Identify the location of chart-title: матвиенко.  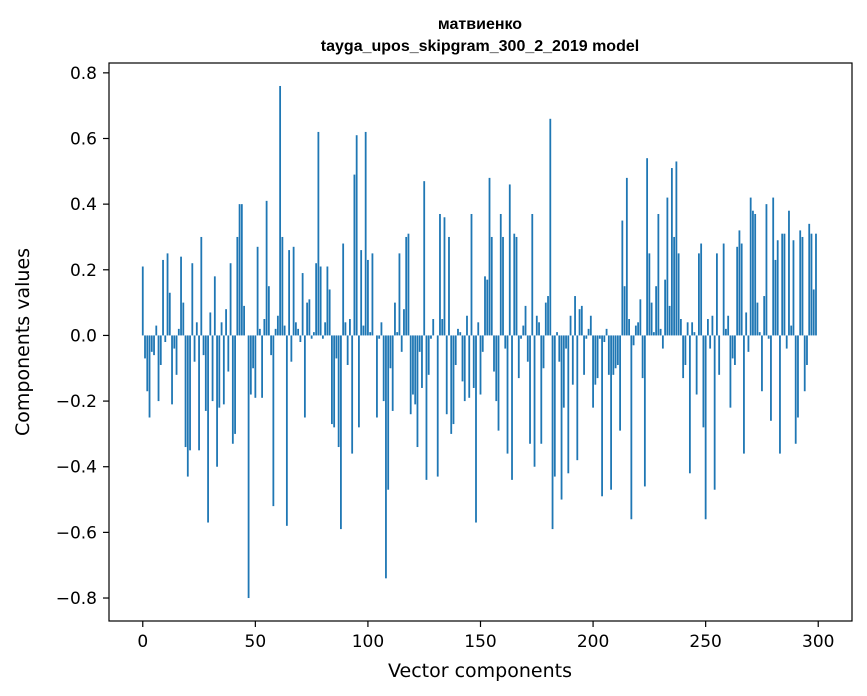
(480, 24).